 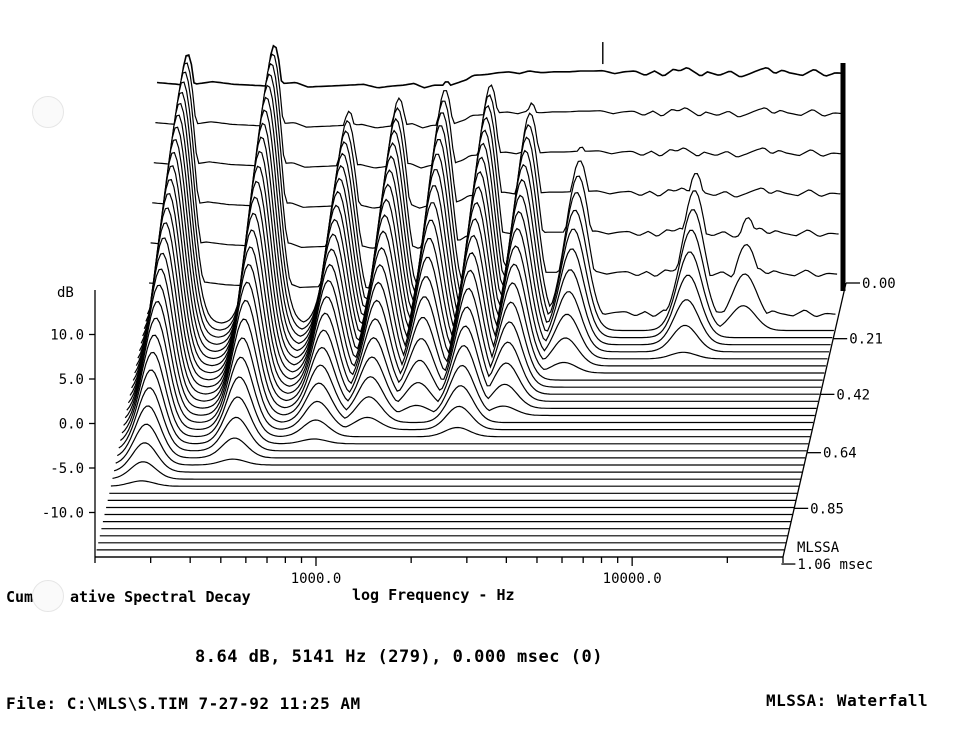 I want to click on time-tick-label: 0.42, so click(x=853, y=395).